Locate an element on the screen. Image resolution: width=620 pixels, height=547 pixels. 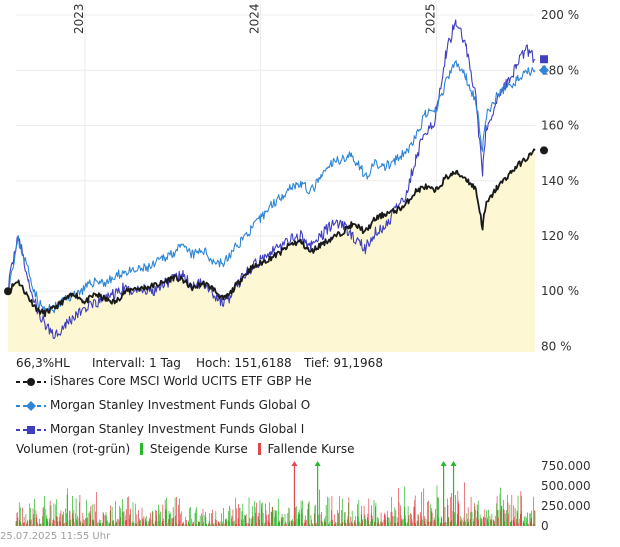
y-tick-label: 140 % is located at coordinates (560, 181).